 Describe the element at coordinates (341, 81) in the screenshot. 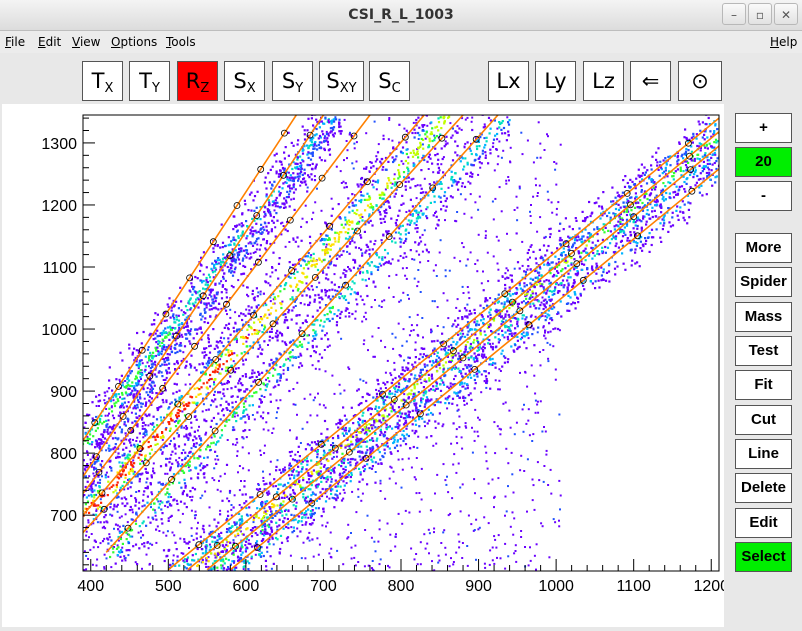

I see `sxy-button: SXY` at that location.